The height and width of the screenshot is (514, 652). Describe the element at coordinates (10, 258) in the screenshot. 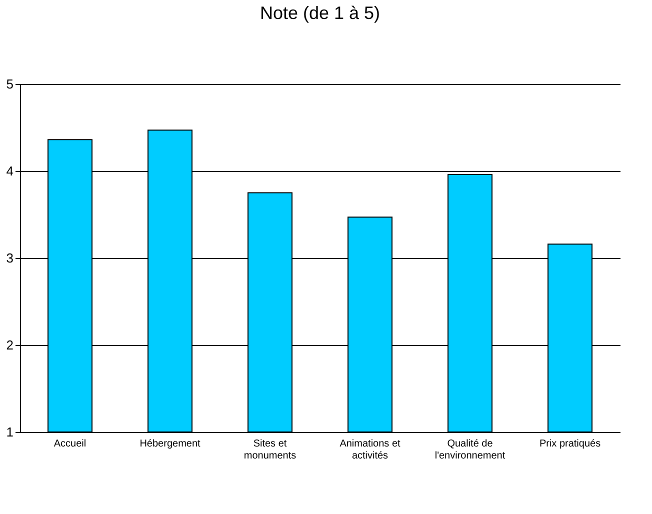

I see `y-tick-label: 3` at that location.